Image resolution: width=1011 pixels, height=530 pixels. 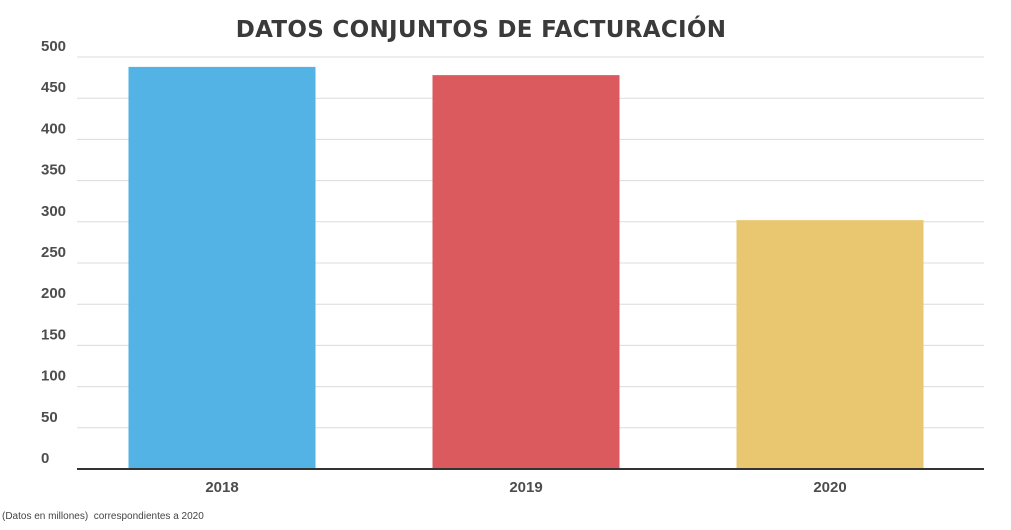 What do you see at coordinates (53, 46) in the screenshot?
I see `y-tick-label: 500` at bounding box center [53, 46].